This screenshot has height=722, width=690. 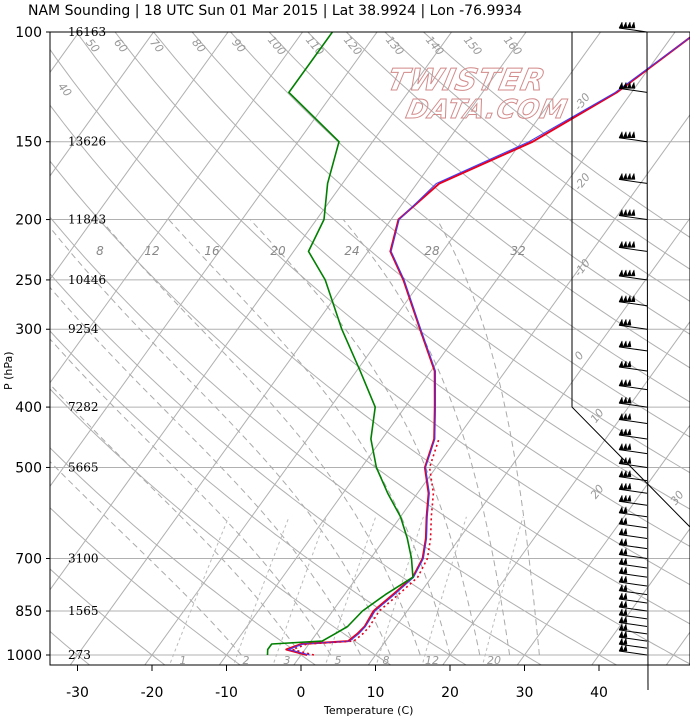 I want to click on height-label: 11843, so click(x=87, y=220).